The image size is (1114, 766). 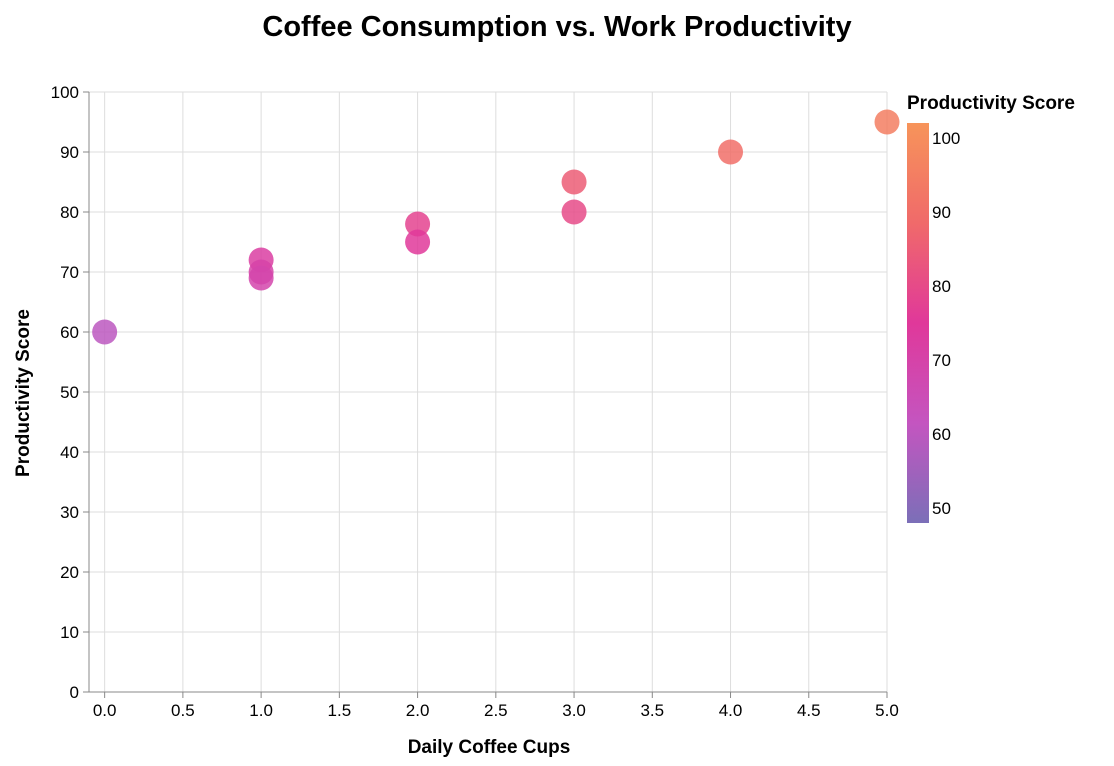 I want to click on legend-labels: 100 90 80 70 60 50, so click(x=944, y=323).